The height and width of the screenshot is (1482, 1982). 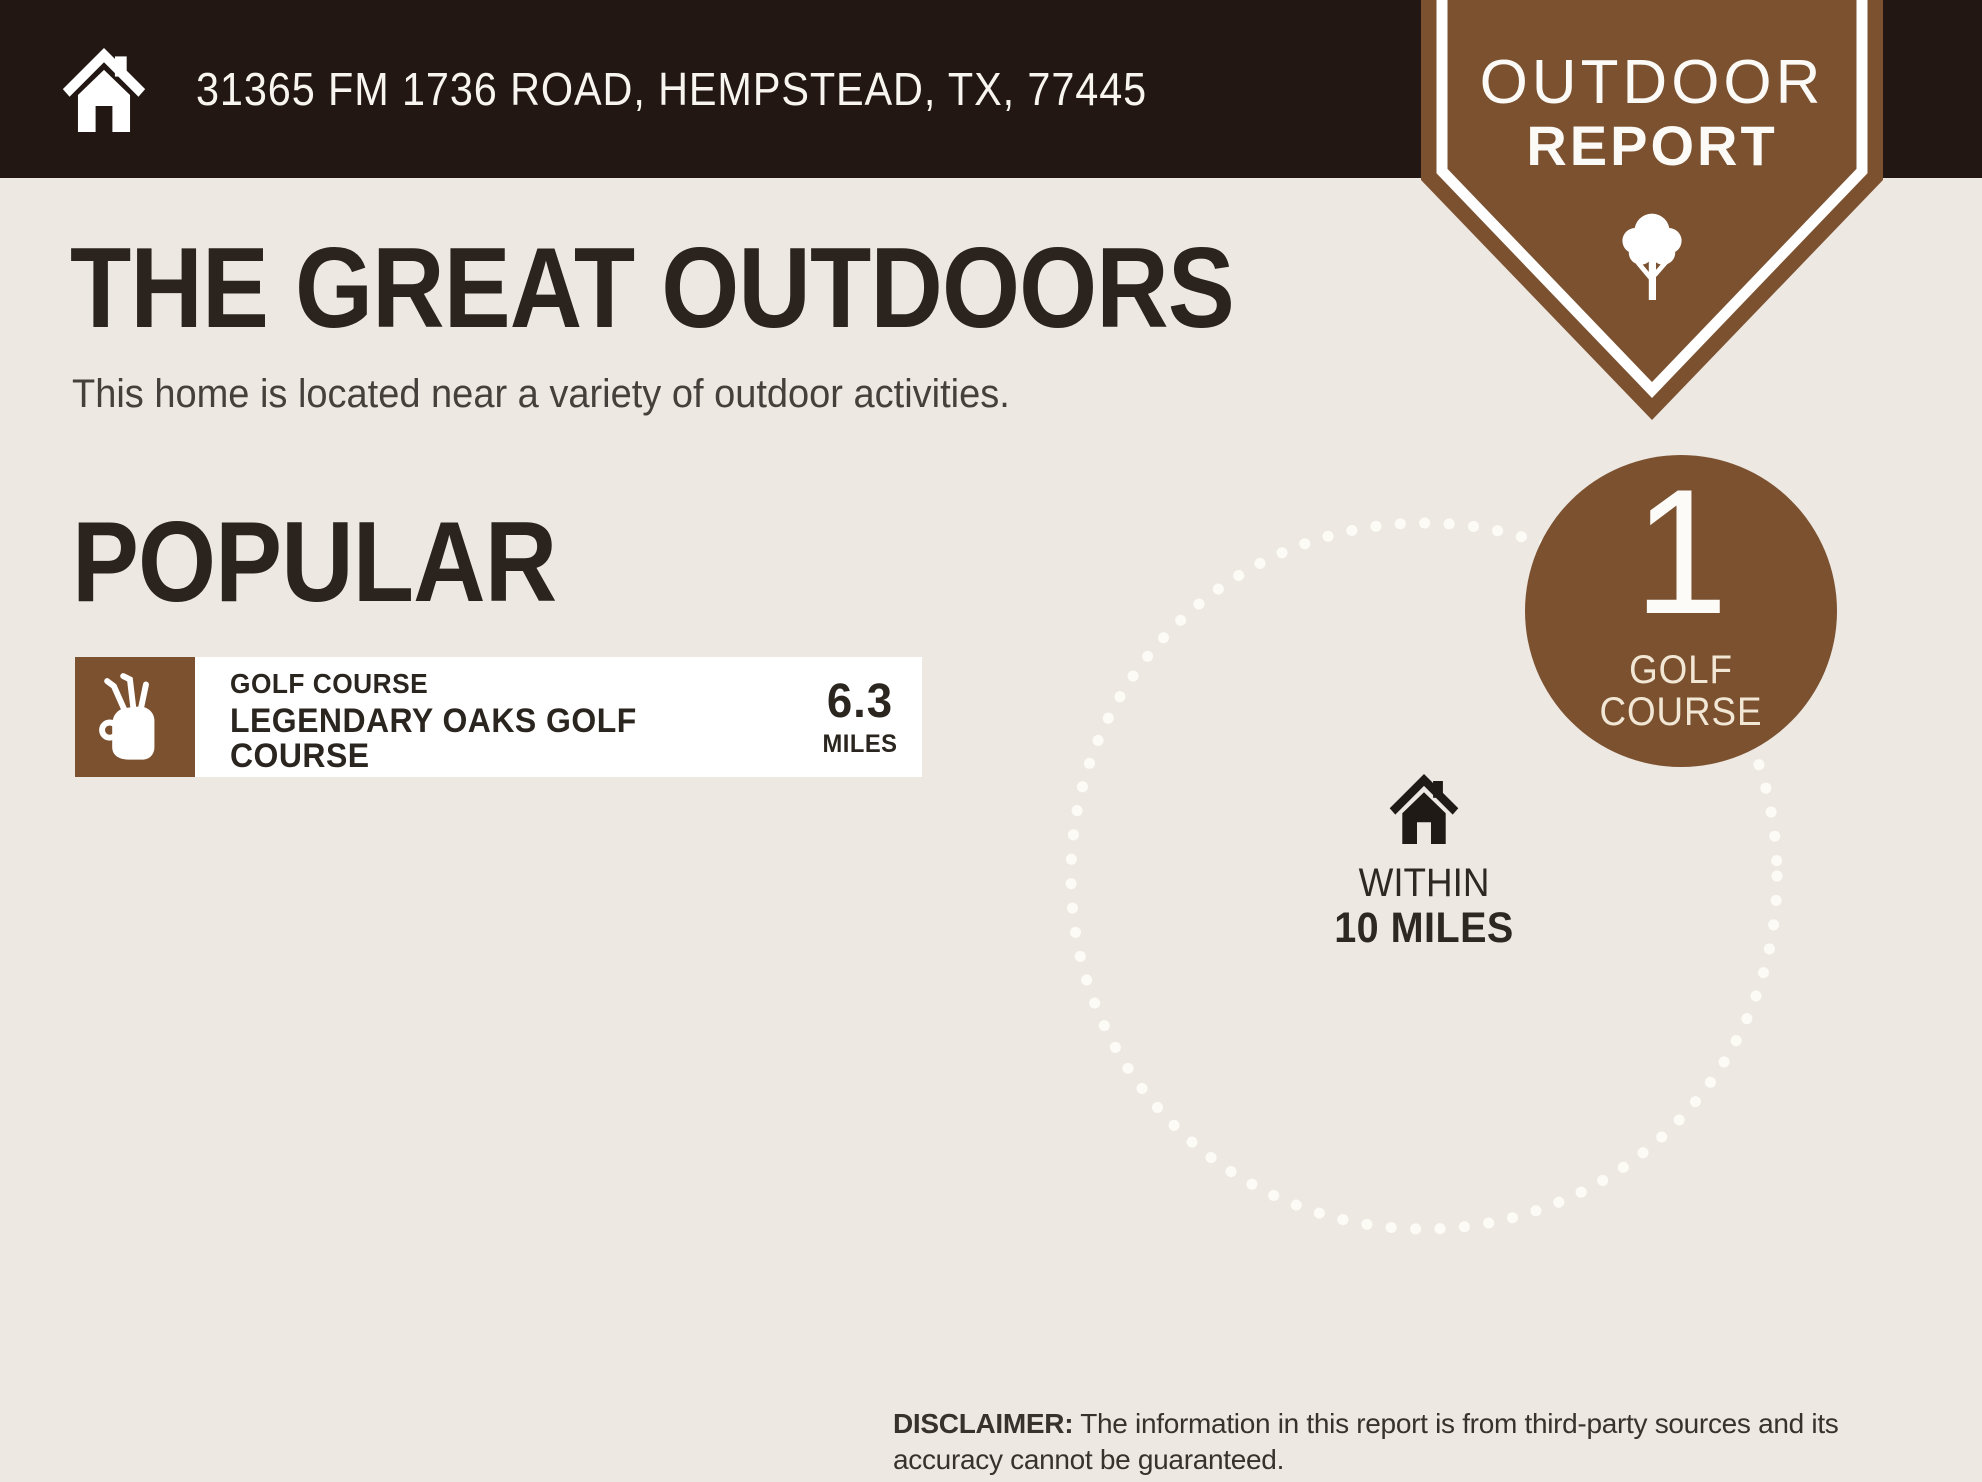 What do you see at coordinates (1681, 551) in the screenshot?
I see `count-value: 1` at bounding box center [1681, 551].